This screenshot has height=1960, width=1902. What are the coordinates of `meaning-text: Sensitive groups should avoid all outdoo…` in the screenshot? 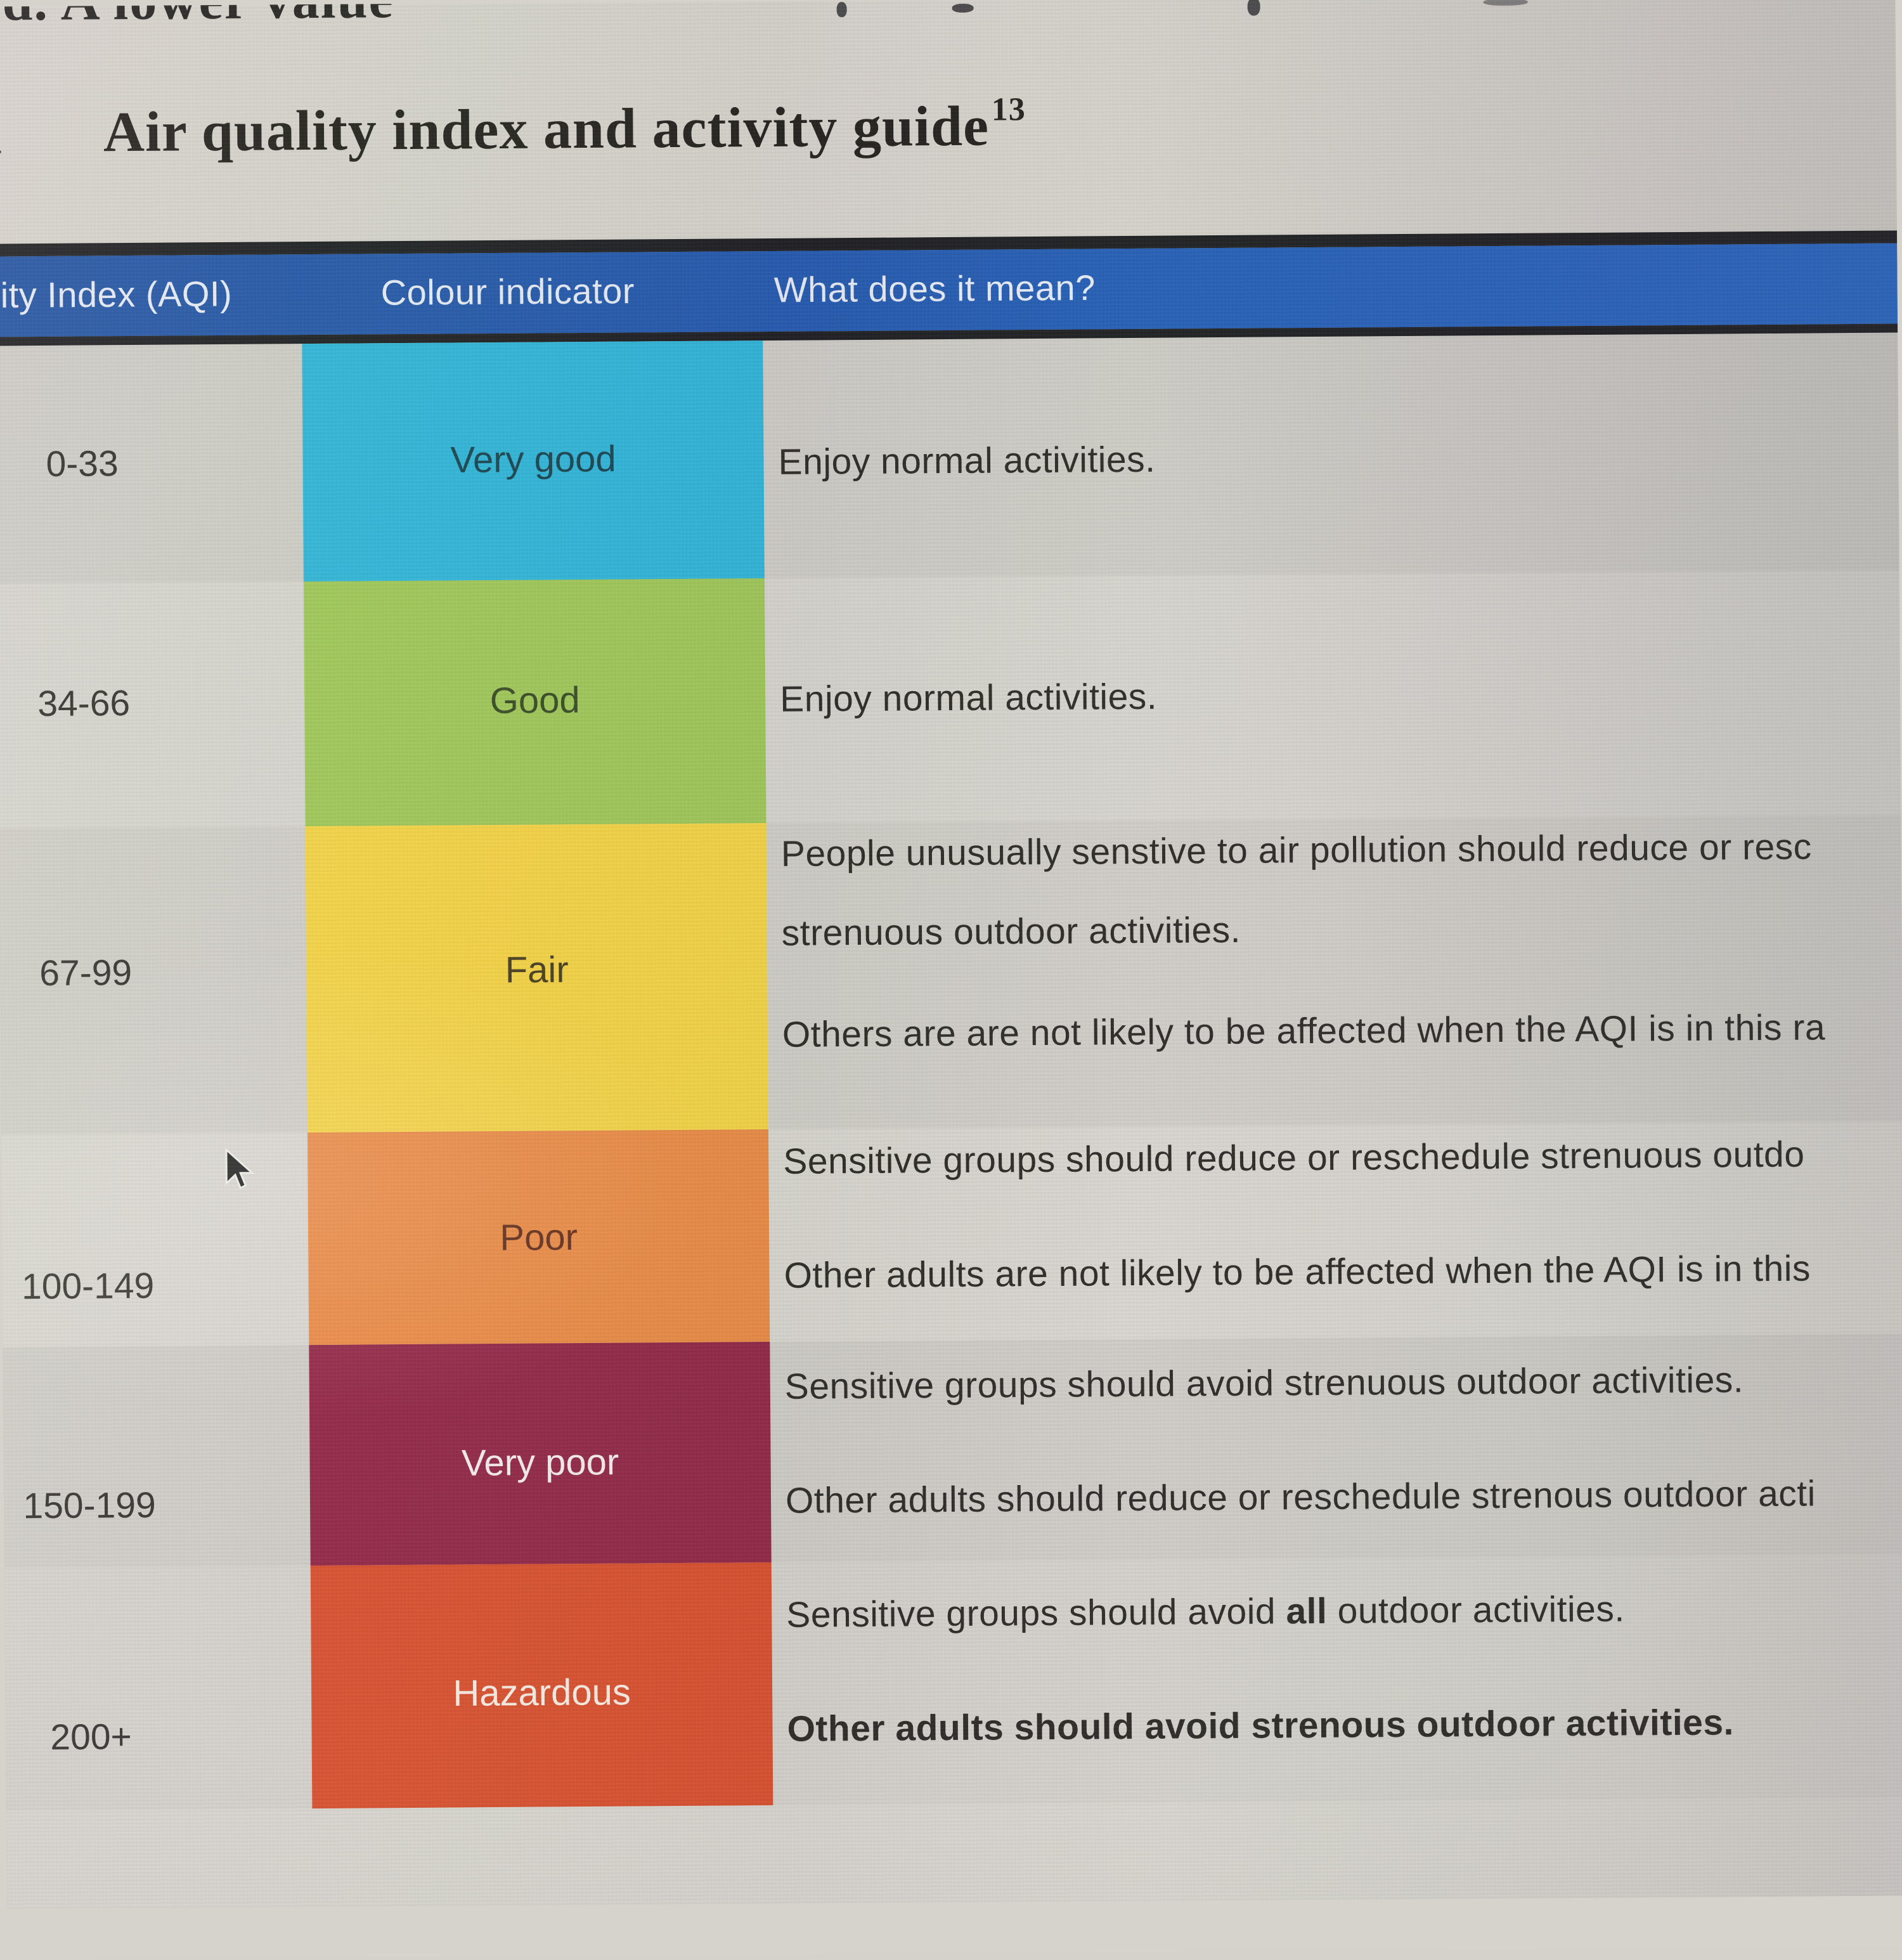 It's located at (1205, 1612).